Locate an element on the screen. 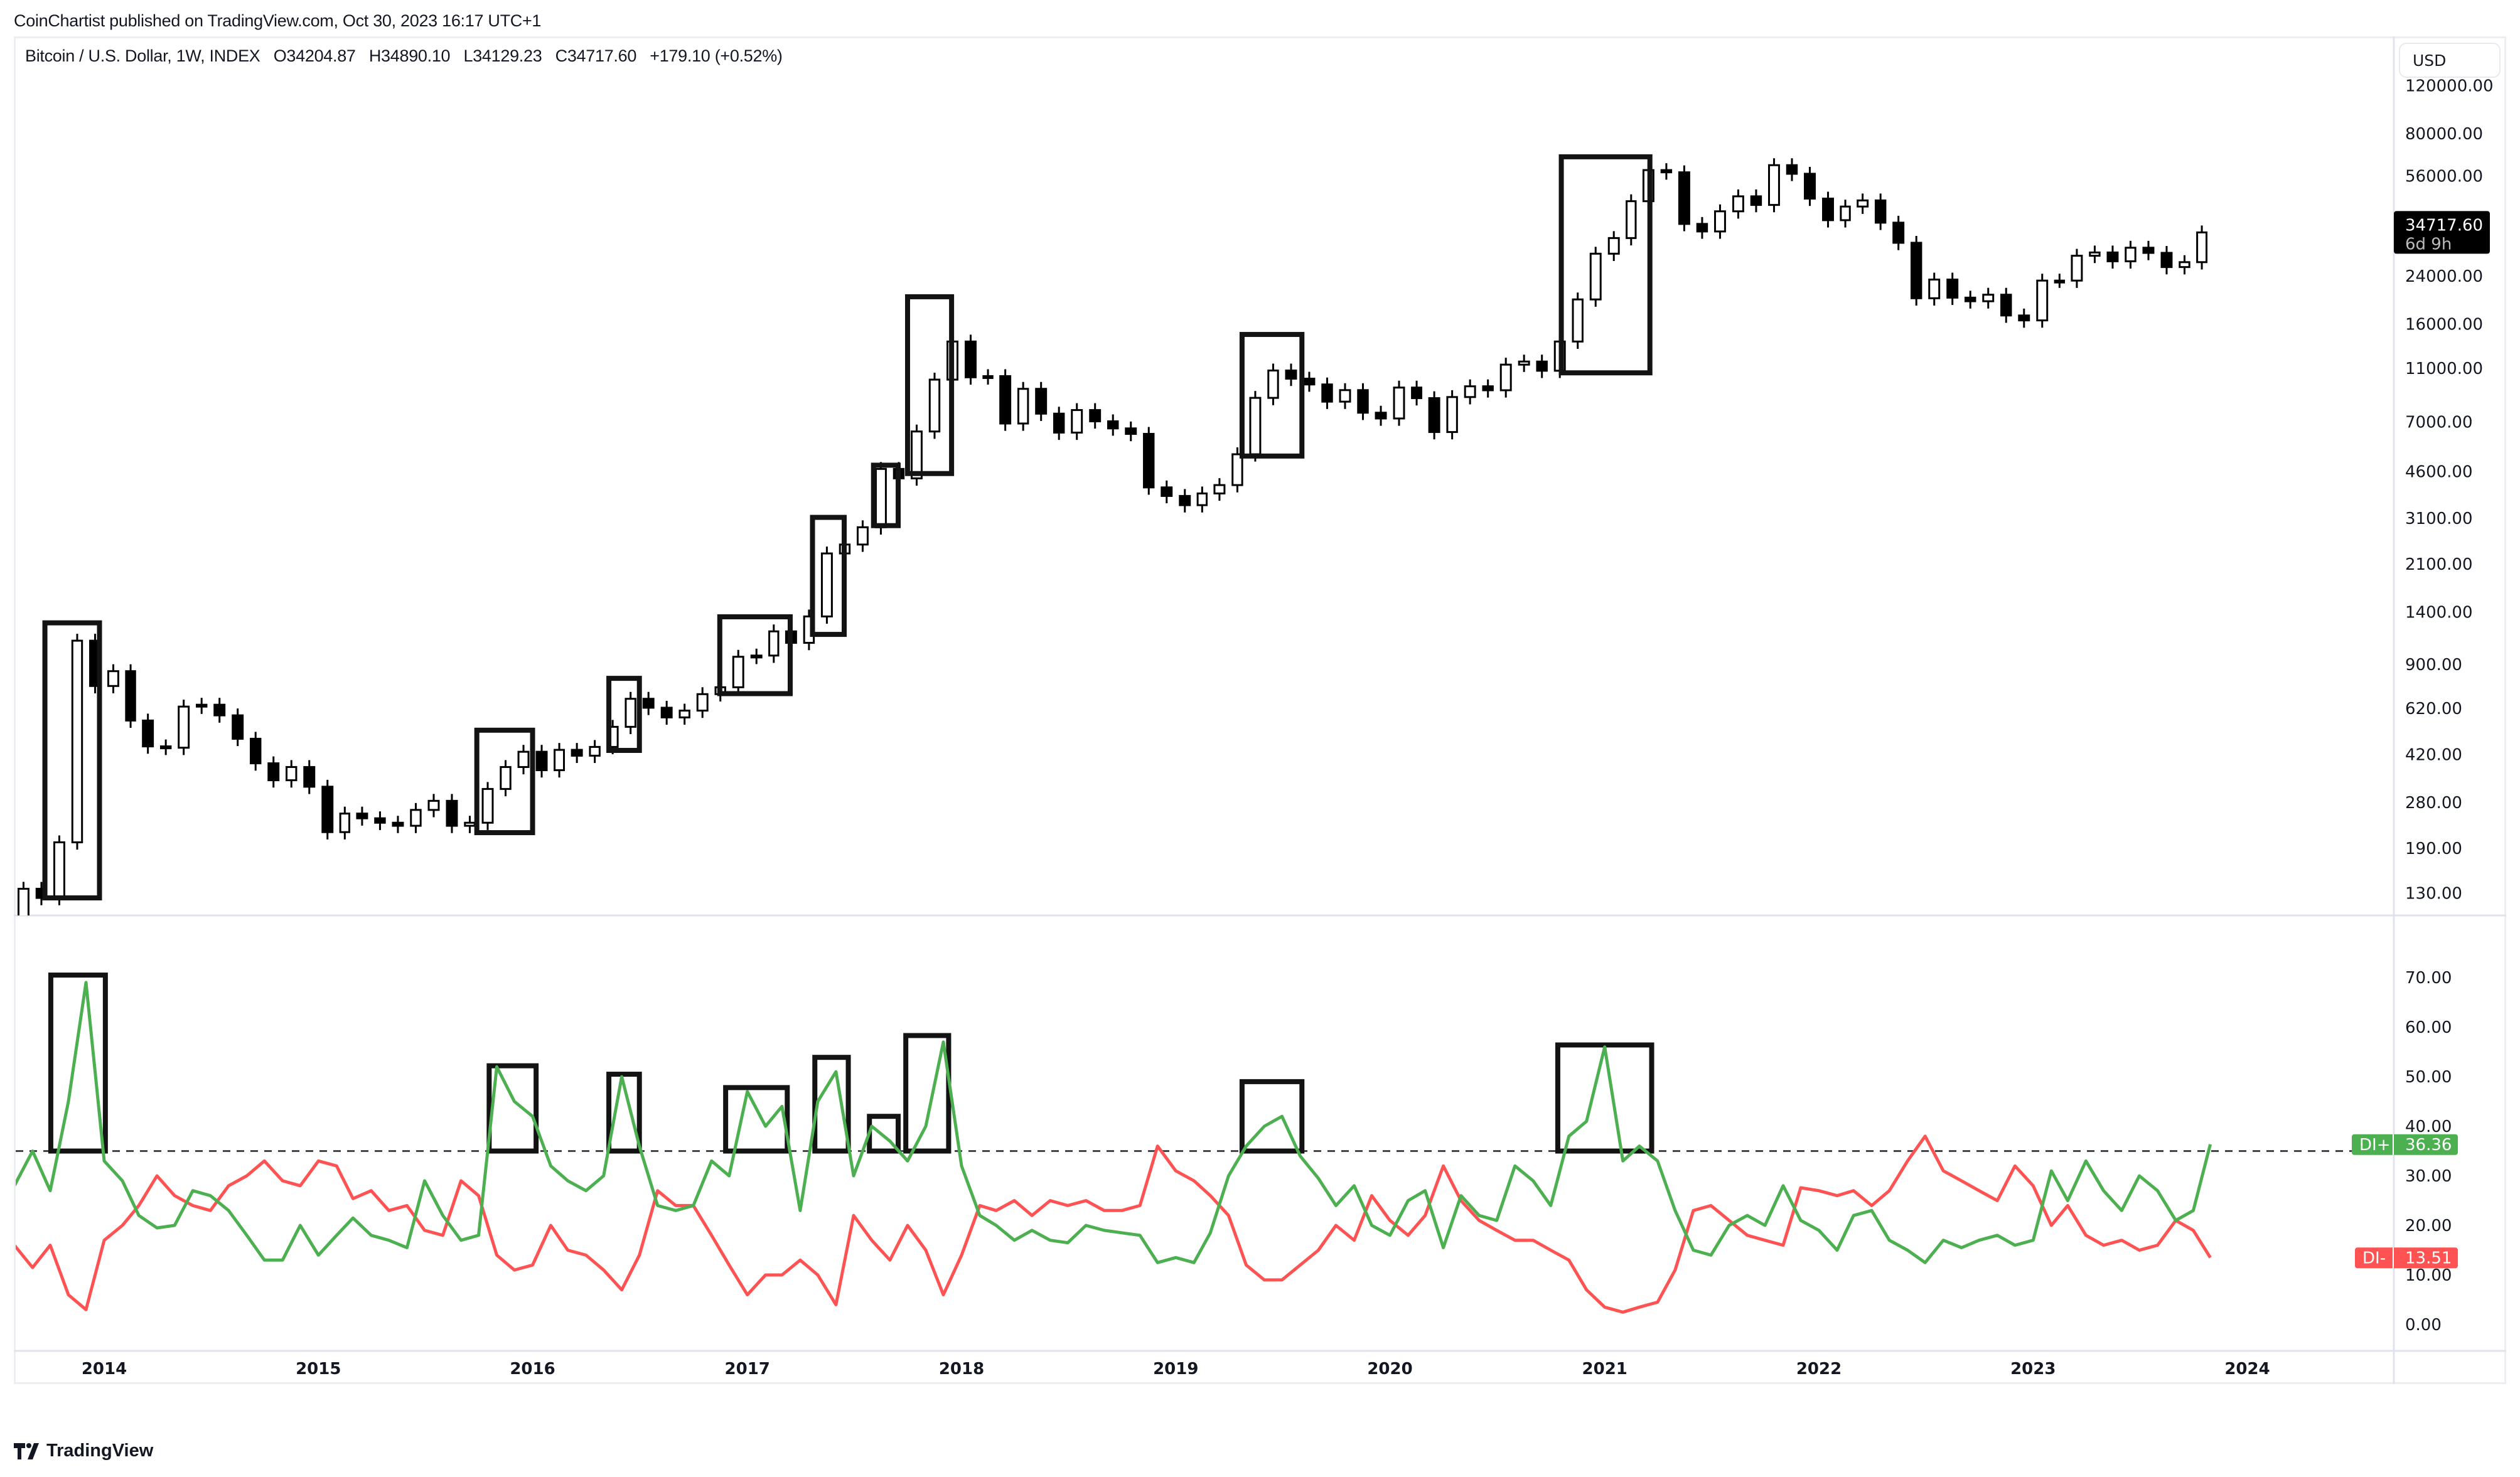 The width and height of the screenshot is (2520, 1477). indicator-tick-label: 30.00 is located at coordinates (2428, 1176).